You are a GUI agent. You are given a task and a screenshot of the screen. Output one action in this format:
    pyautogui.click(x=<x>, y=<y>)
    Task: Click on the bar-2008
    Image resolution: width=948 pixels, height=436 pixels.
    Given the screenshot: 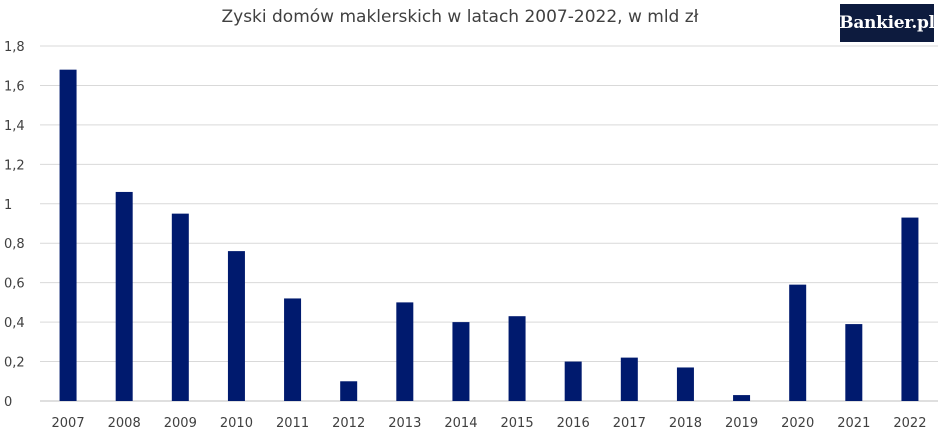 What is the action you would take?
    pyautogui.click(x=124, y=296)
    